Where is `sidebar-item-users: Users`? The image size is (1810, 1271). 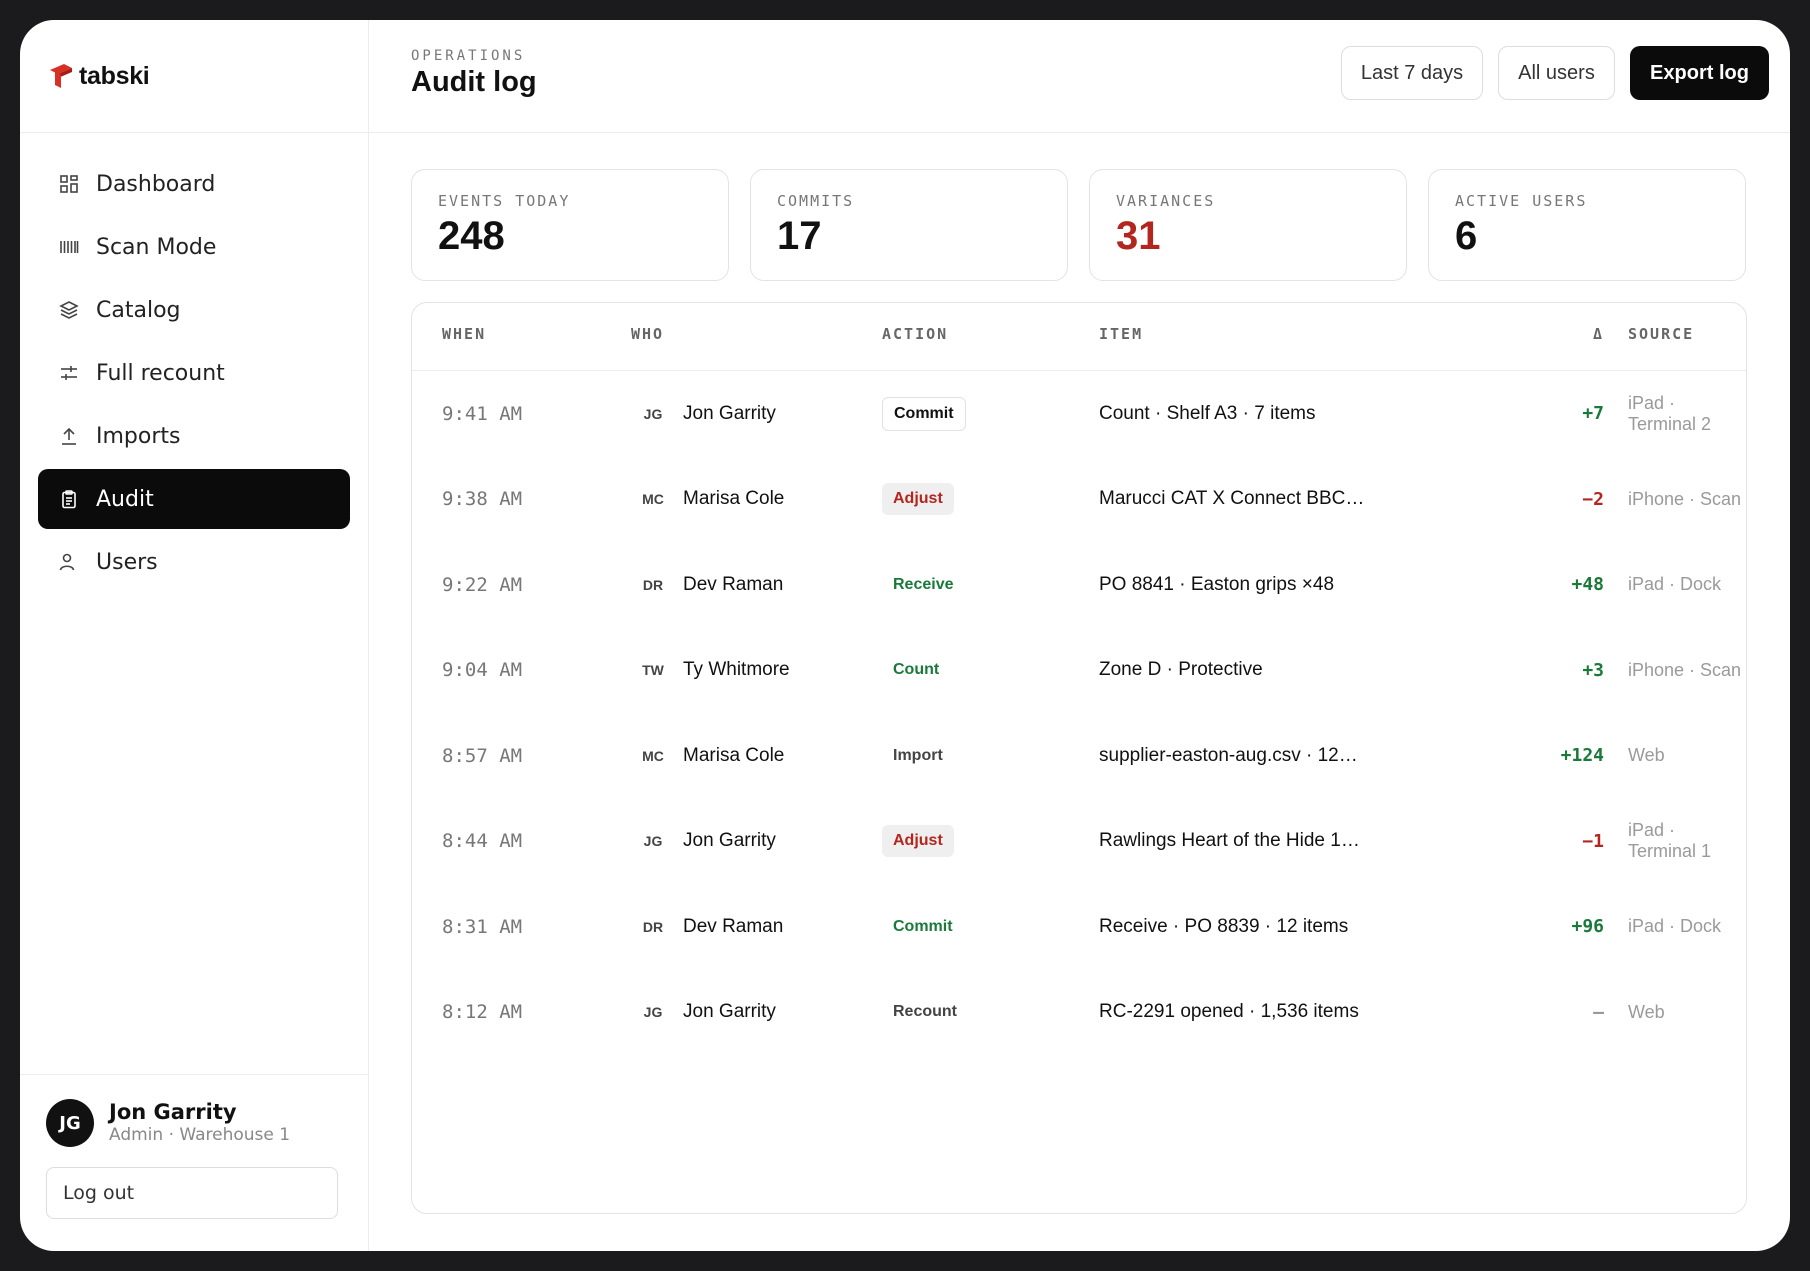 sidebar-item-users: Users is located at coordinates (194, 562).